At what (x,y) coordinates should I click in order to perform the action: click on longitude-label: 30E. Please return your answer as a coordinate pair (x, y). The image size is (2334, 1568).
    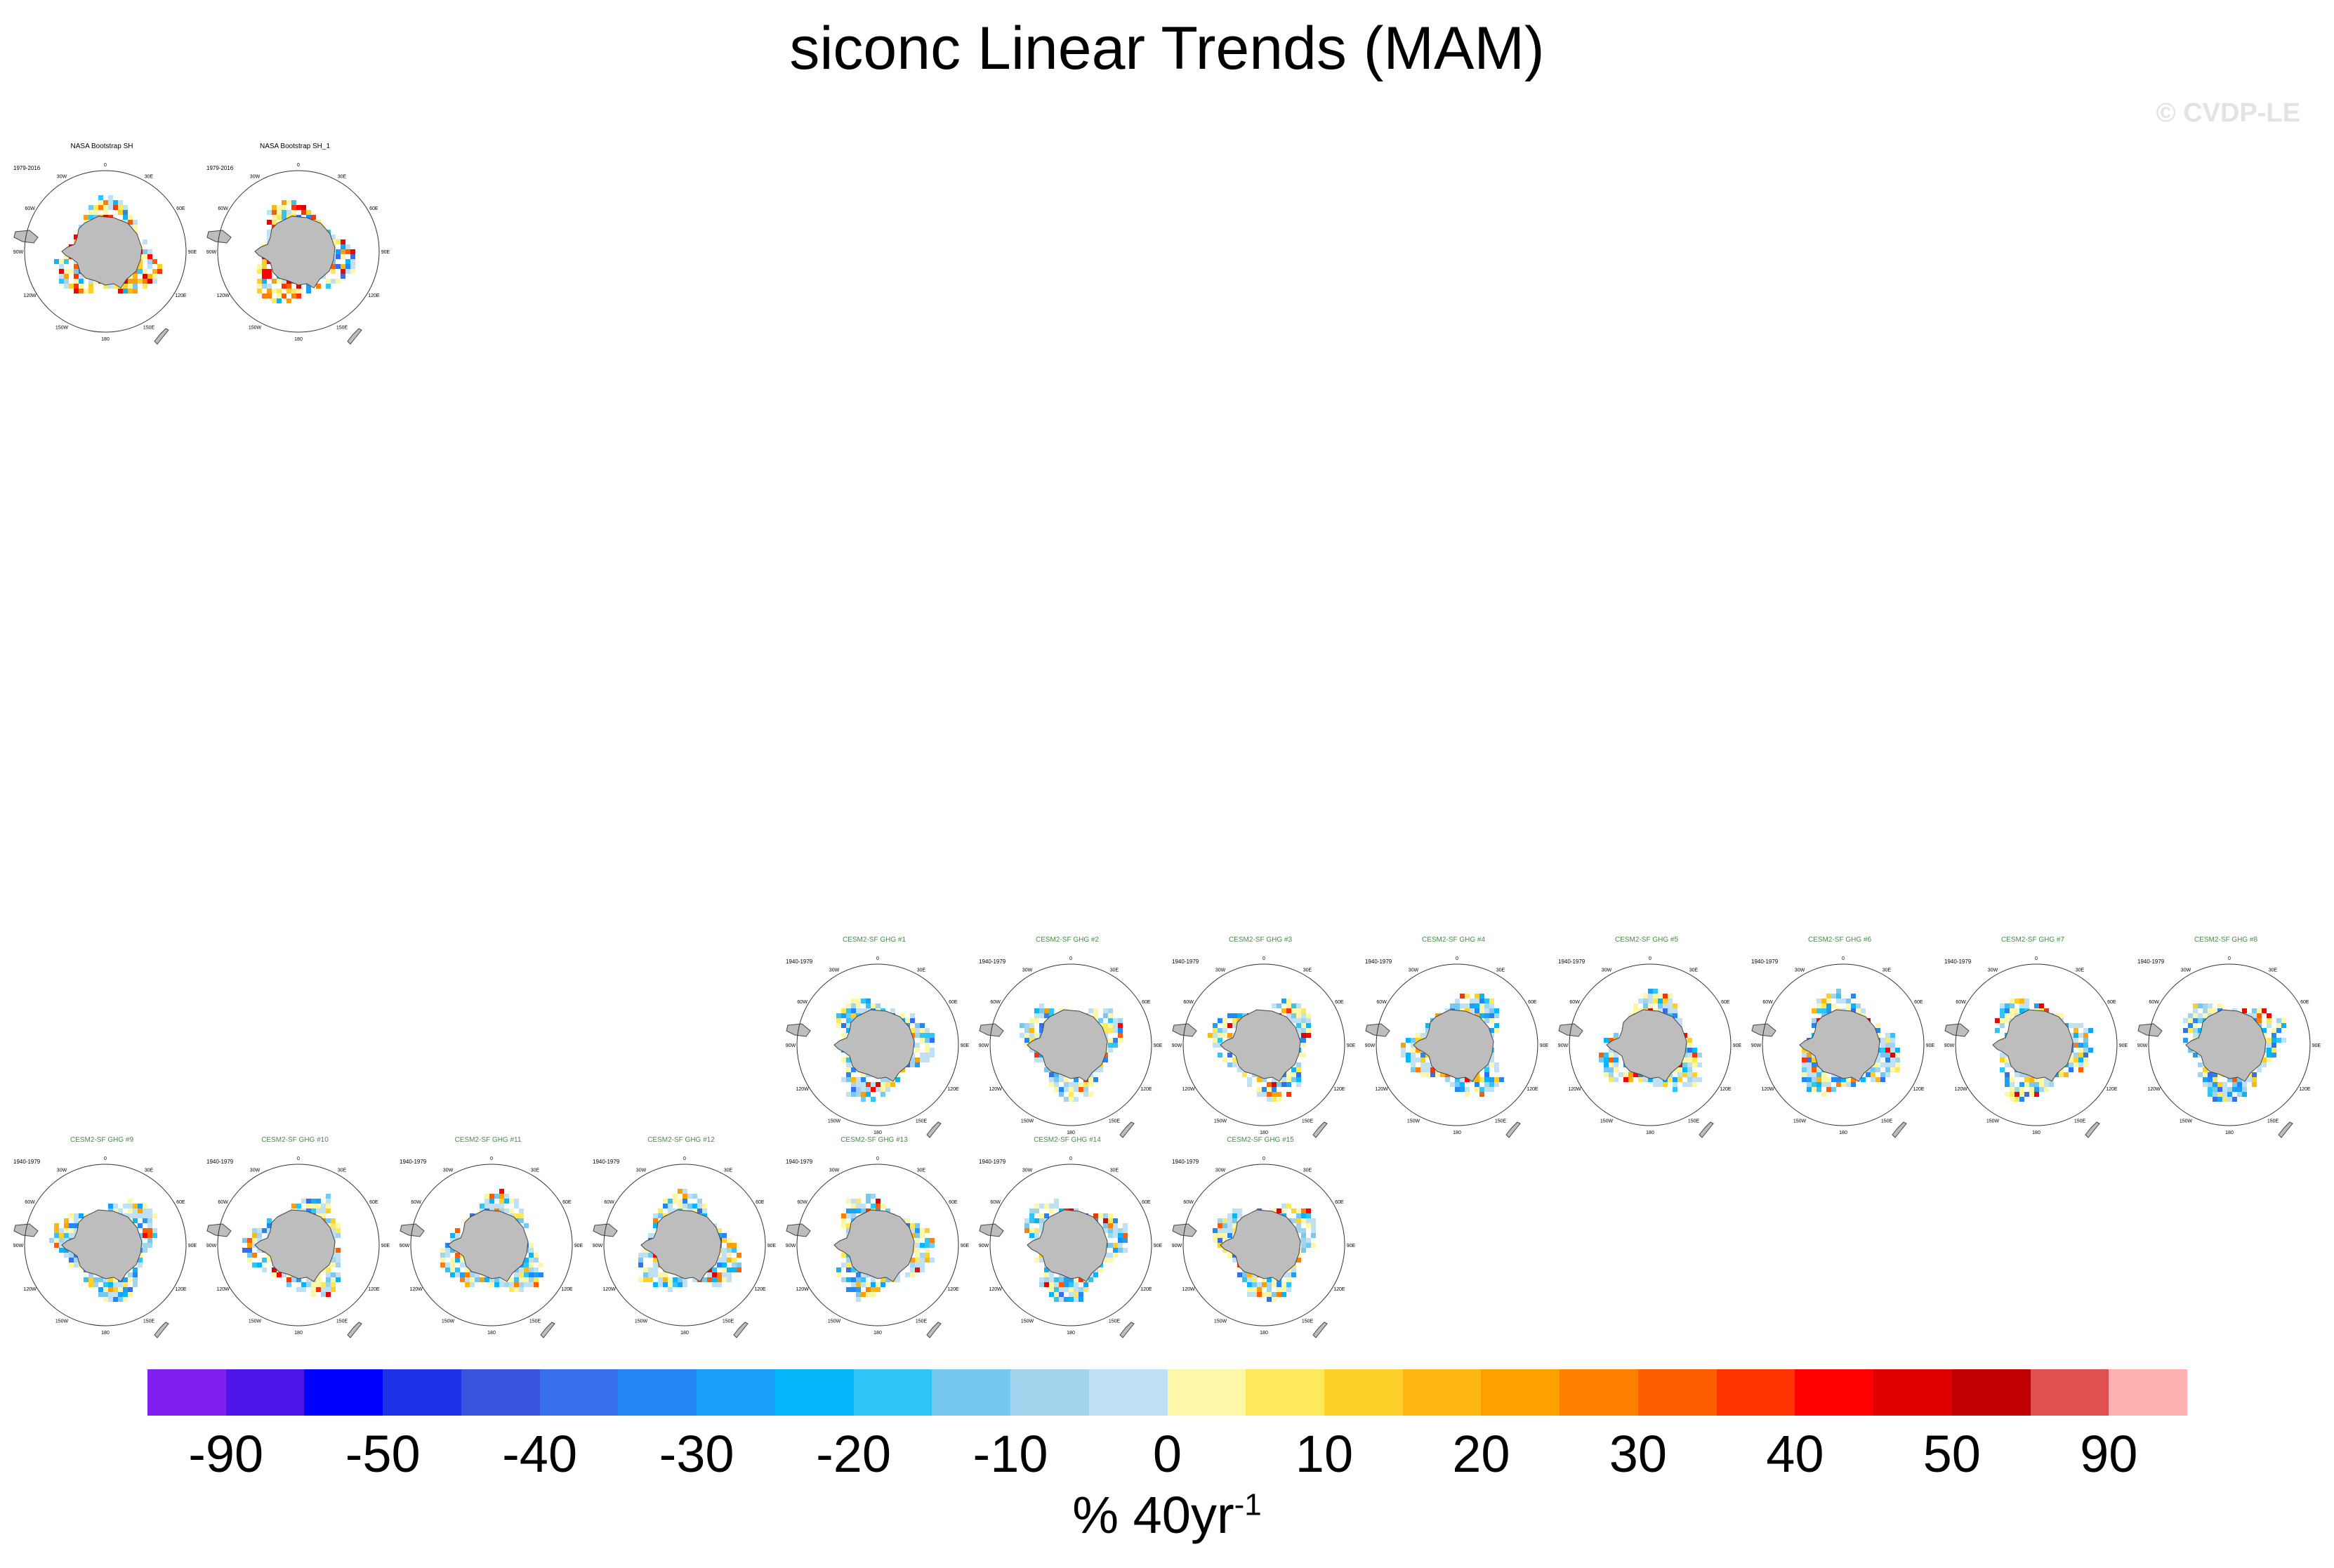
    Looking at the image, I should click on (1694, 970).